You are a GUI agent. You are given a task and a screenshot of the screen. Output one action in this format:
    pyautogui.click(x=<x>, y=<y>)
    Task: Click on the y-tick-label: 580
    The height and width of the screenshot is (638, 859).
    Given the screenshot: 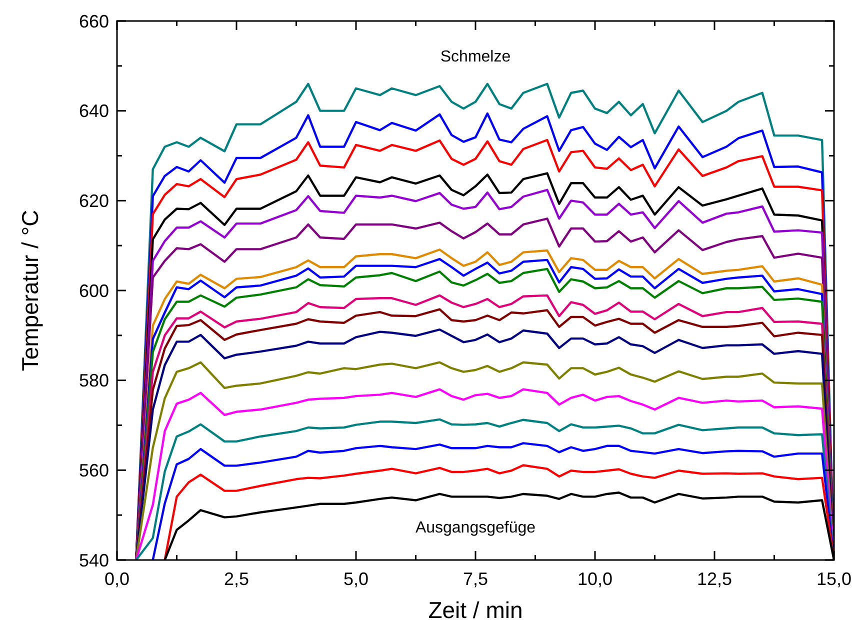 What is the action you would take?
    pyautogui.click(x=93, y=380)
    